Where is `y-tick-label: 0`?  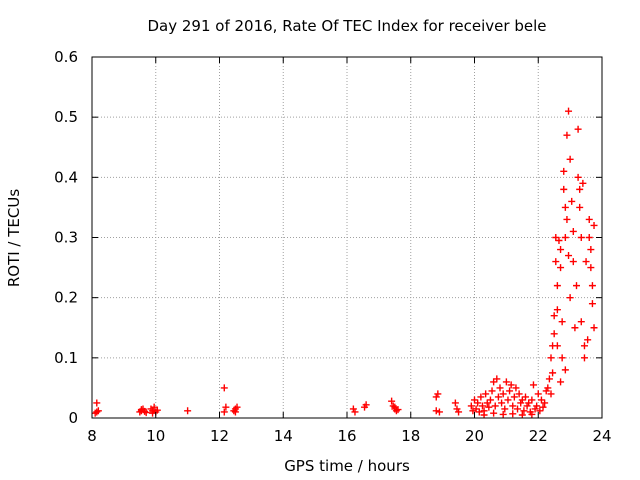 y-tick-label: 0 is located at coordinates (73, 418).